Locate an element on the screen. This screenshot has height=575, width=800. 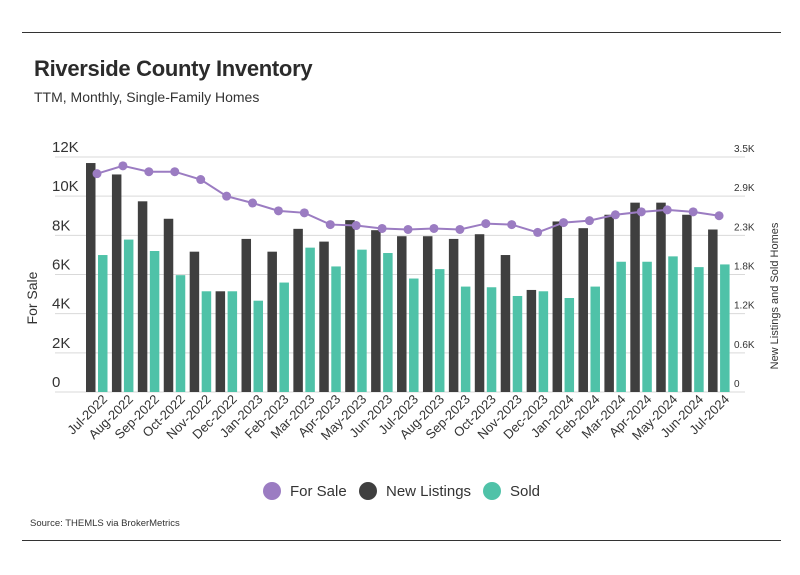
left-tick-label: 2K is located at coordinates (61, 343).